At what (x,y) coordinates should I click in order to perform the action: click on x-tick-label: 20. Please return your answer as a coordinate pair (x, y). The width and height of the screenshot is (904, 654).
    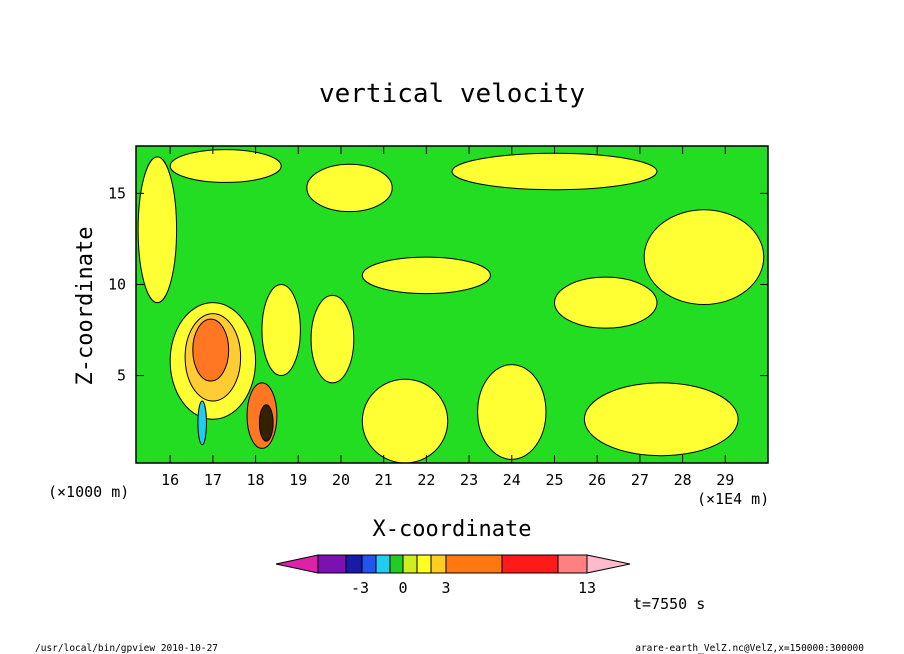
    Looking at the image, I should click on (341, 480).